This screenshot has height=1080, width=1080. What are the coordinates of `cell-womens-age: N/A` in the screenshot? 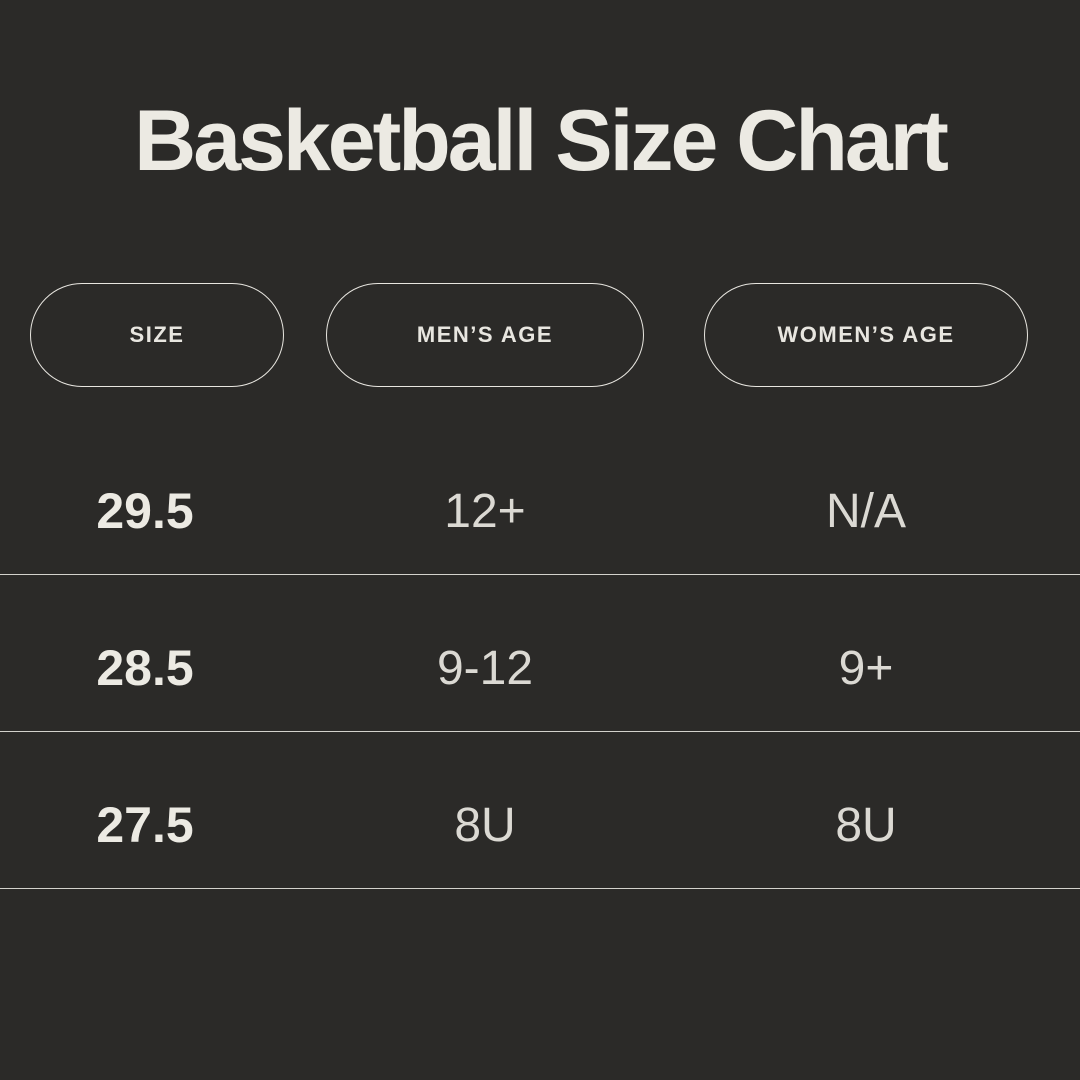 It's located at (865, 511).